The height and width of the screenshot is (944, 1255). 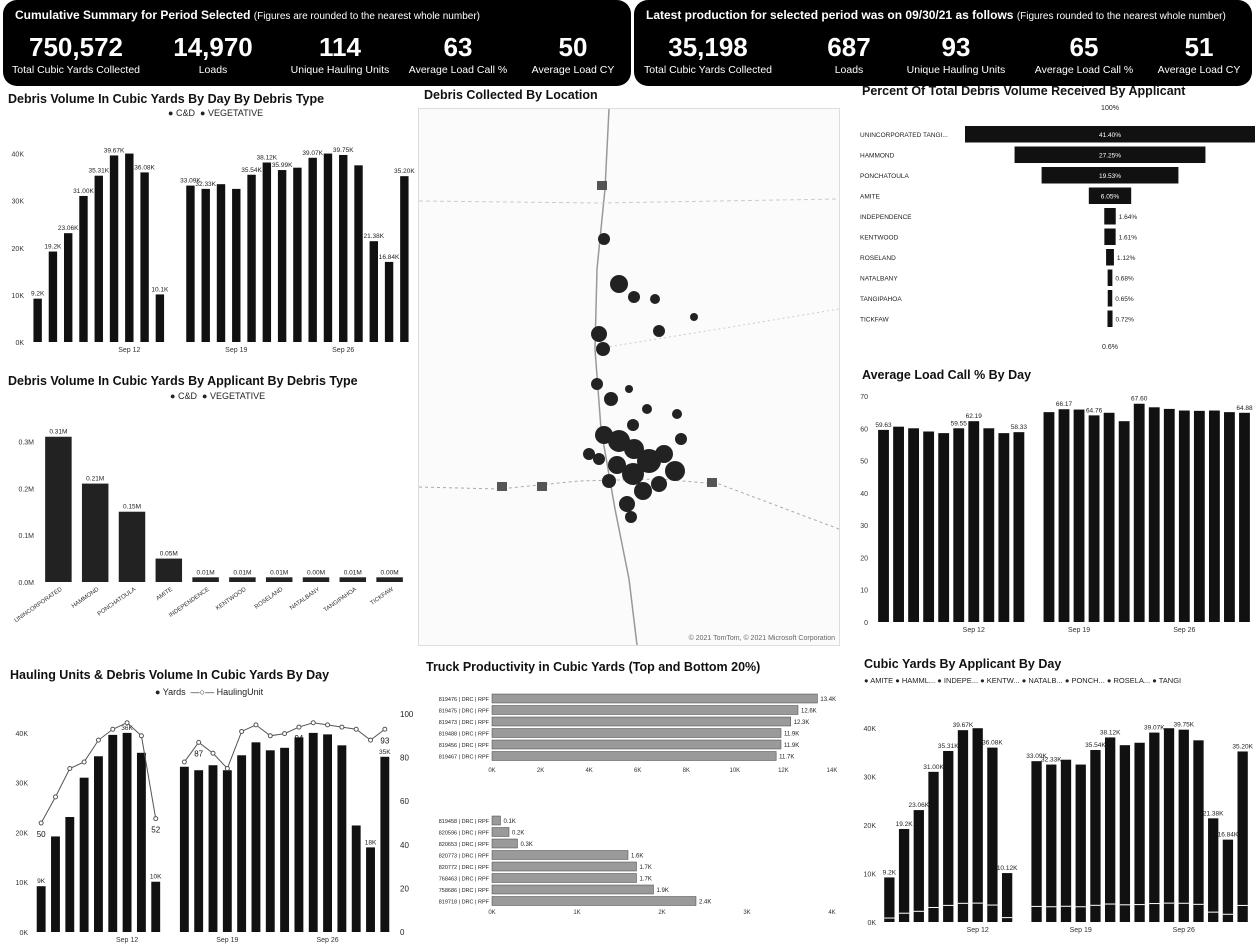 I want to click on y-tick-label: 30, so click(x=864, y=526).